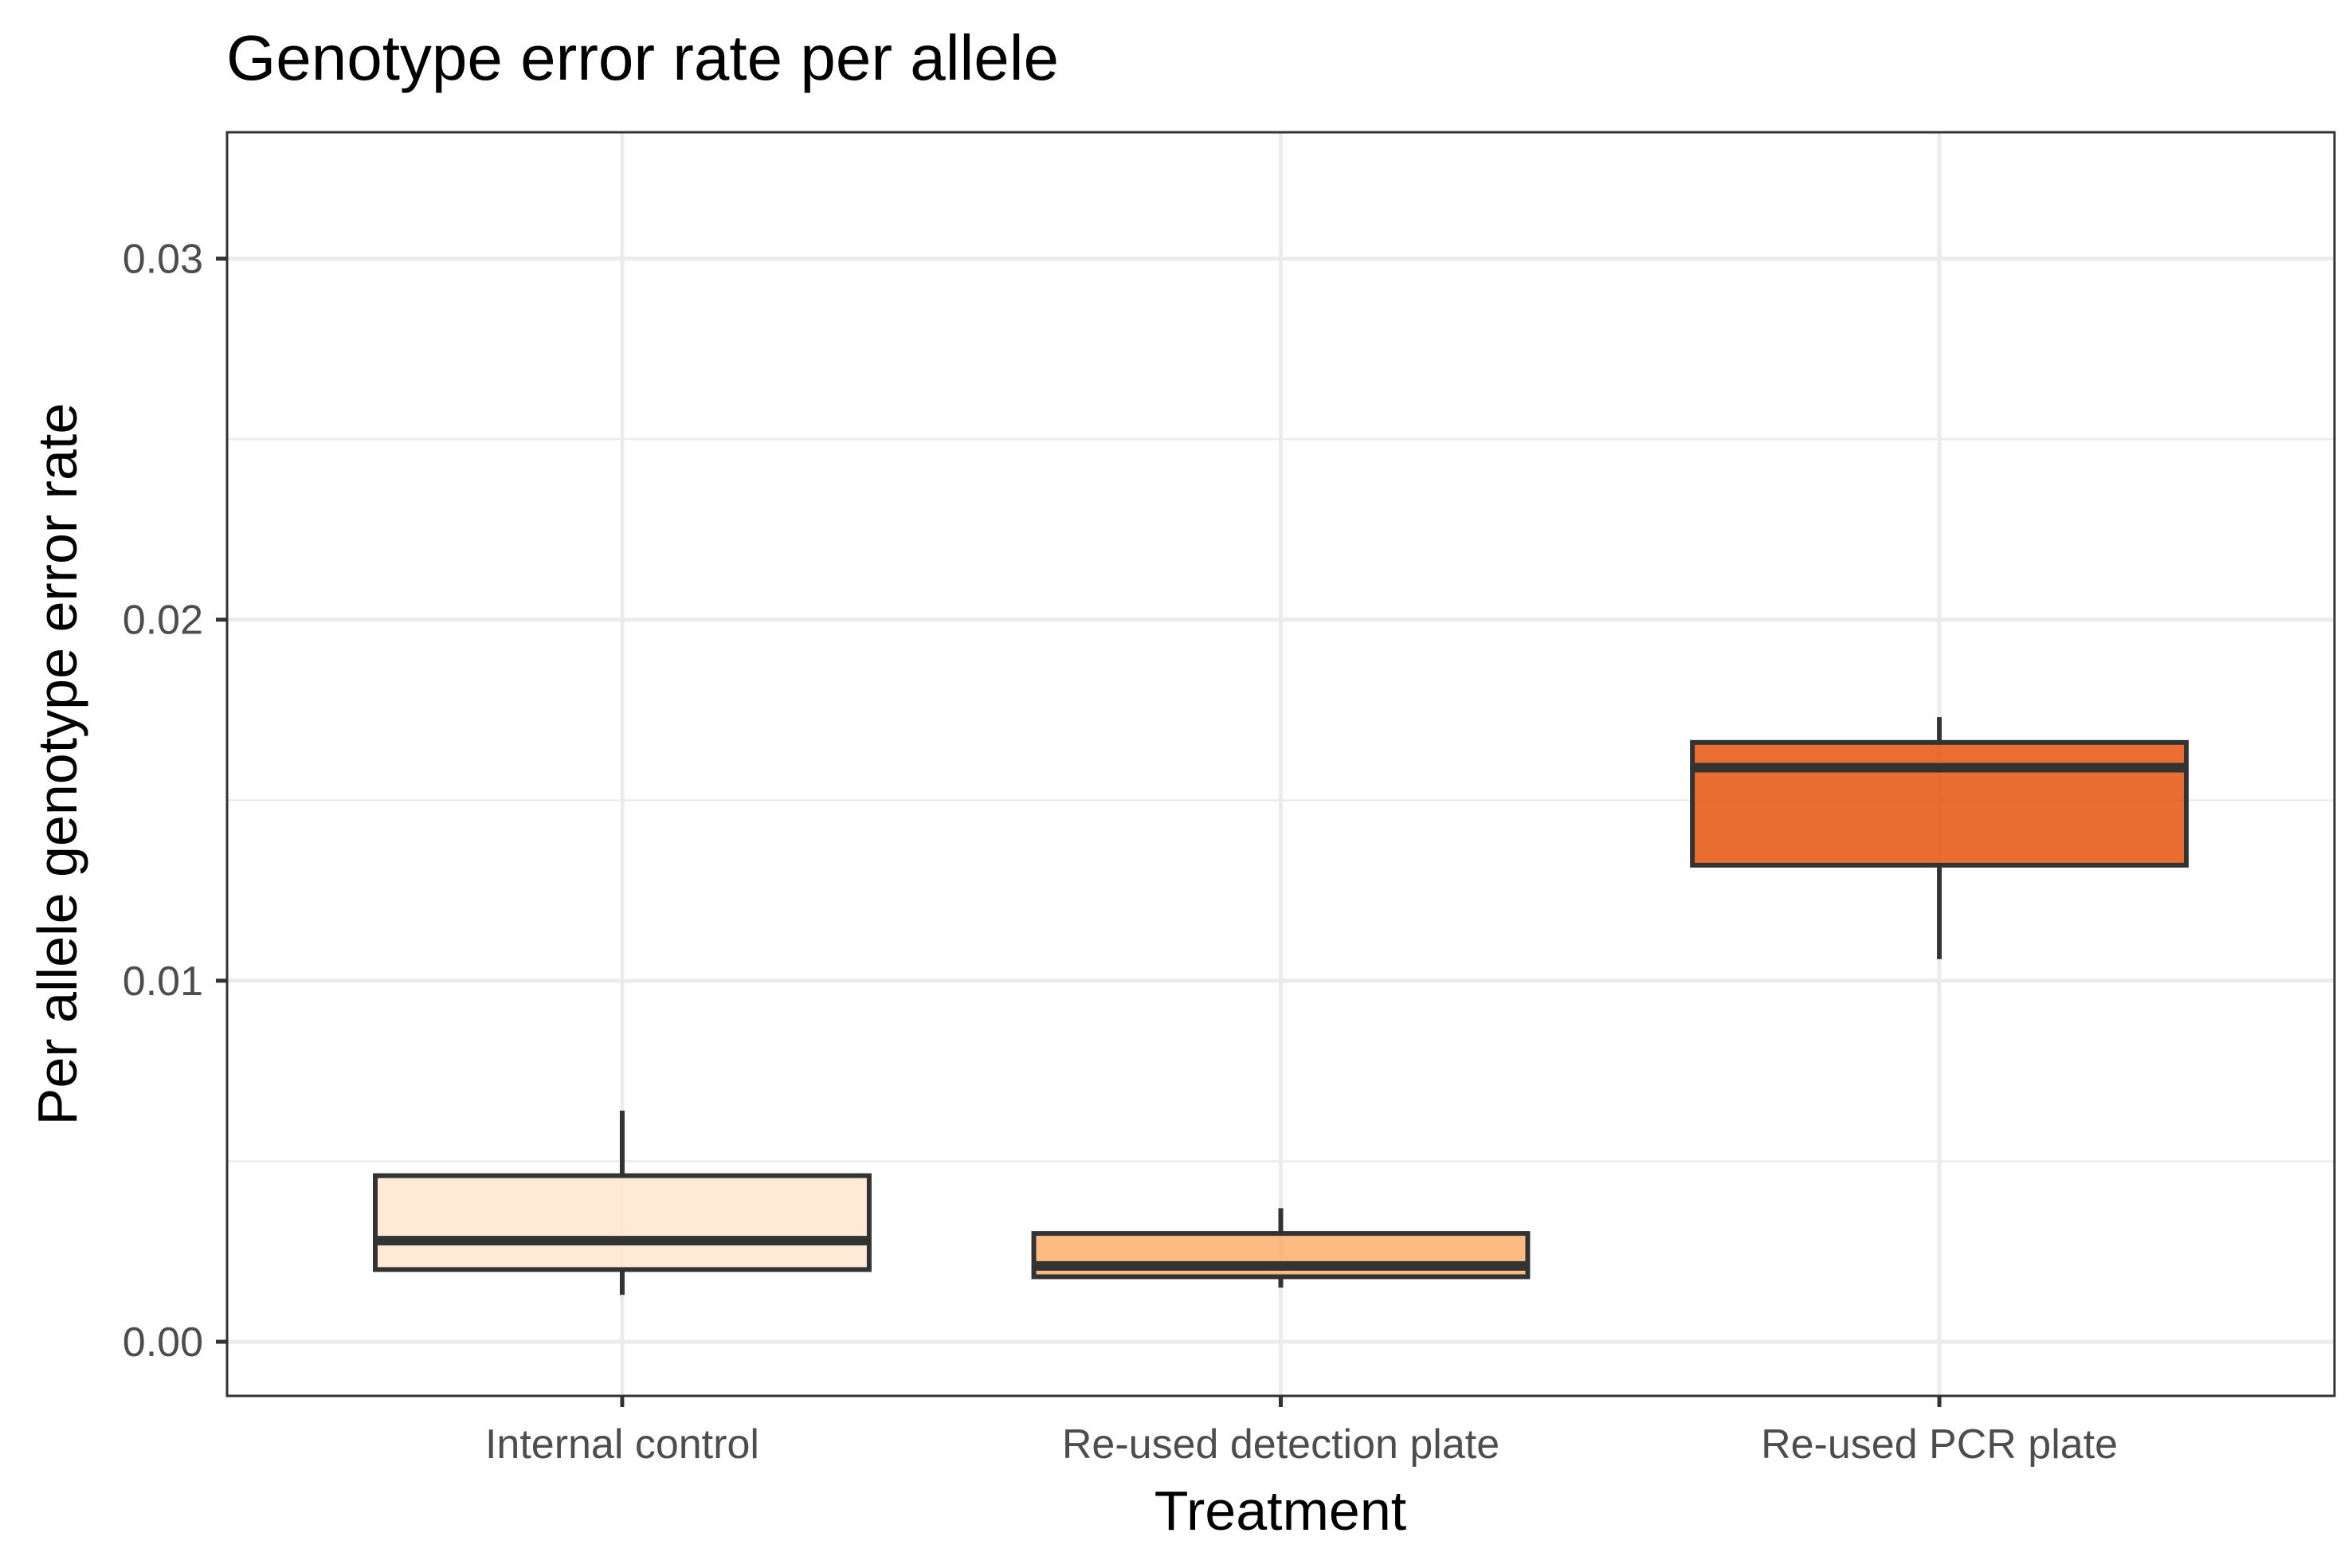 Image resolution: width=2352 pixels, height=1568 pixels. What do you see at coordinates (1280, 1511) in the screenshot?
I see `x-axis-title: Treatment` at bounding box center [1280, 1511].